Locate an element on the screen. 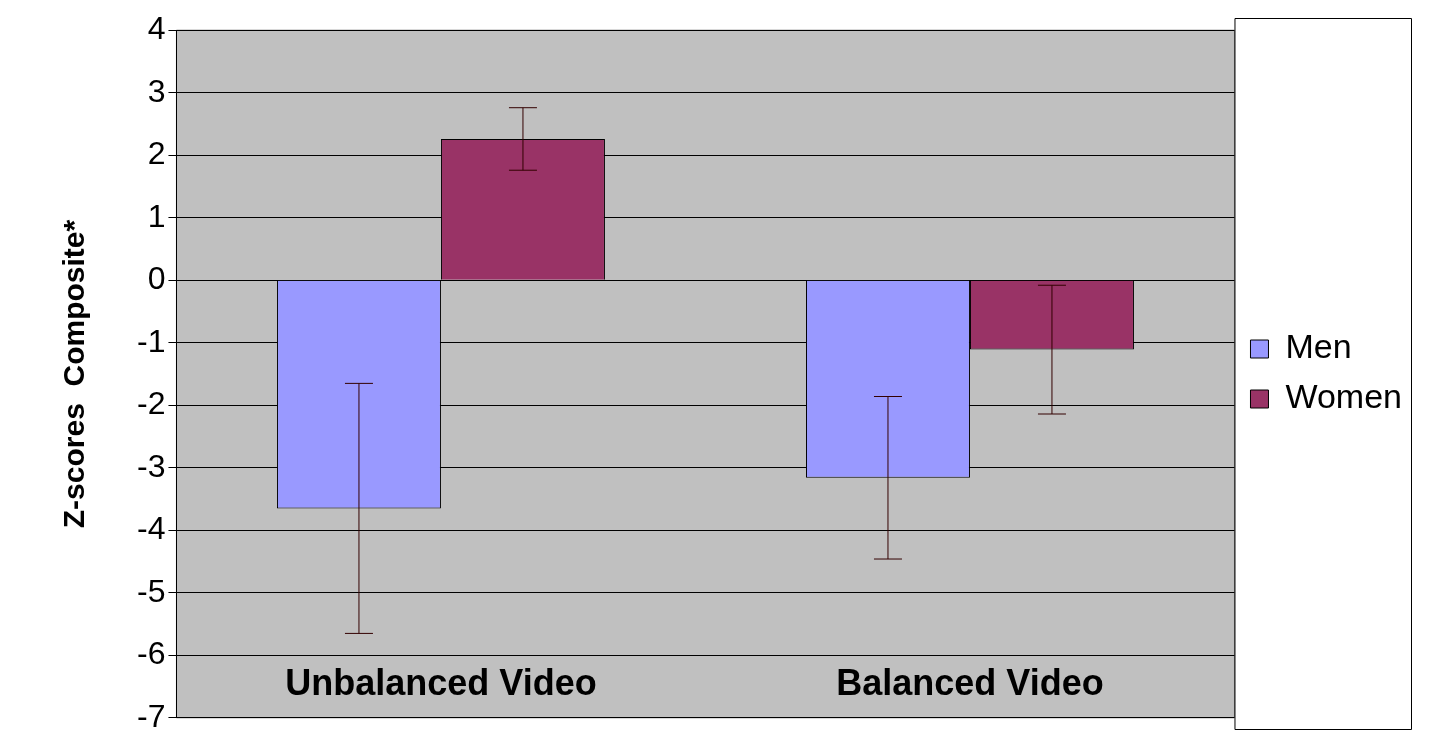 The width and height of the screenshot is (1431, 749). y-tick-label: -6 is located at coordinates (151, 653).